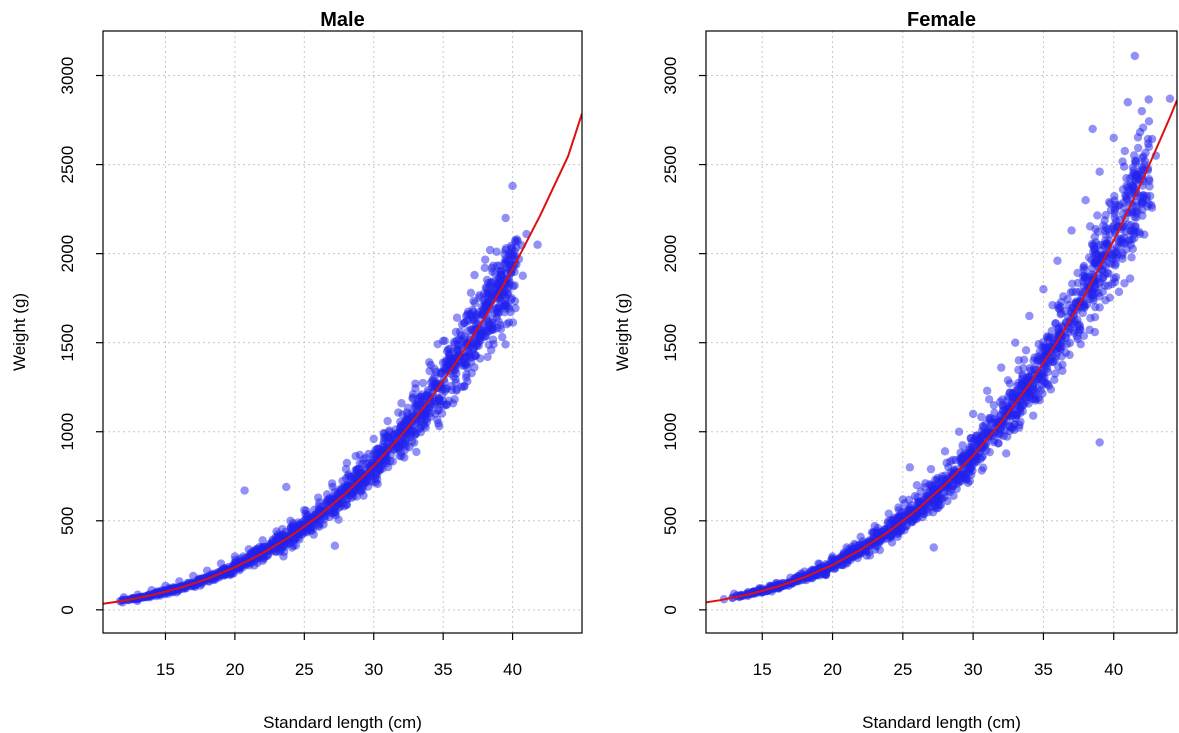  What do you see at coordinates (67, 76) in the screenshot?
I see `y-tick-label: 3000` at bounding box center [67, 76].